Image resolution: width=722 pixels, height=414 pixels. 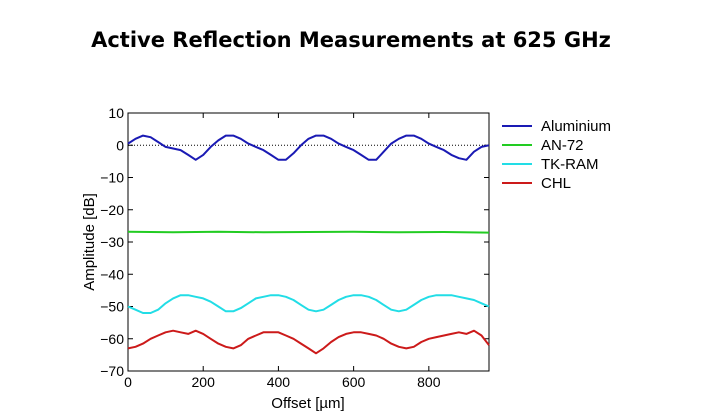 I want to click on y-tick-label: −30, so click(x=112, y=242).